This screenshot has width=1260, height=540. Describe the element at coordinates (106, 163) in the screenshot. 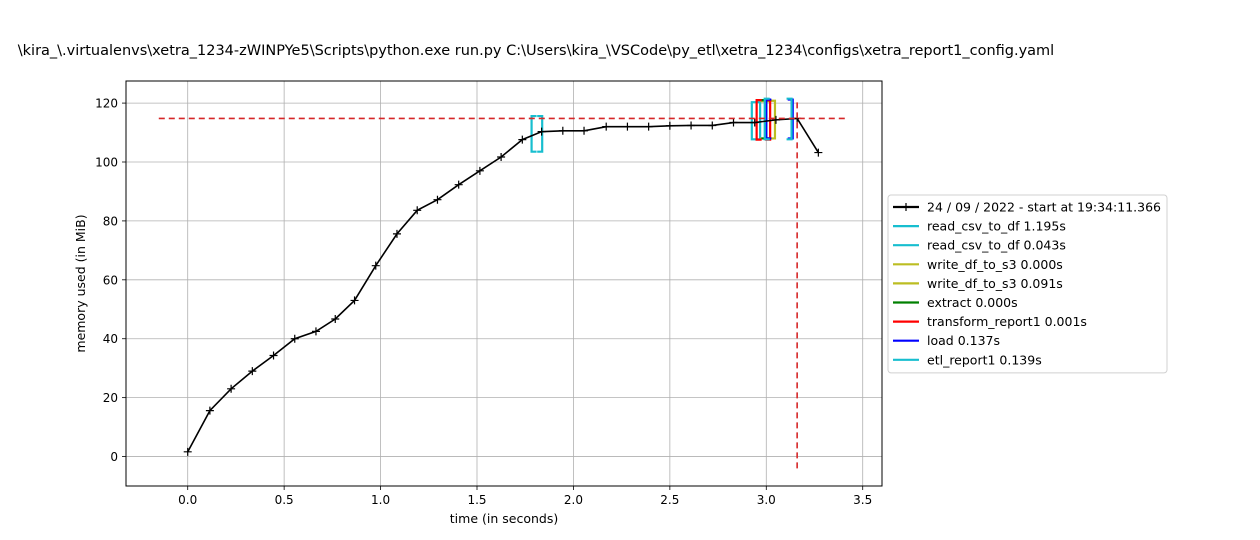

I see `y-tick-label: 100` at that location.